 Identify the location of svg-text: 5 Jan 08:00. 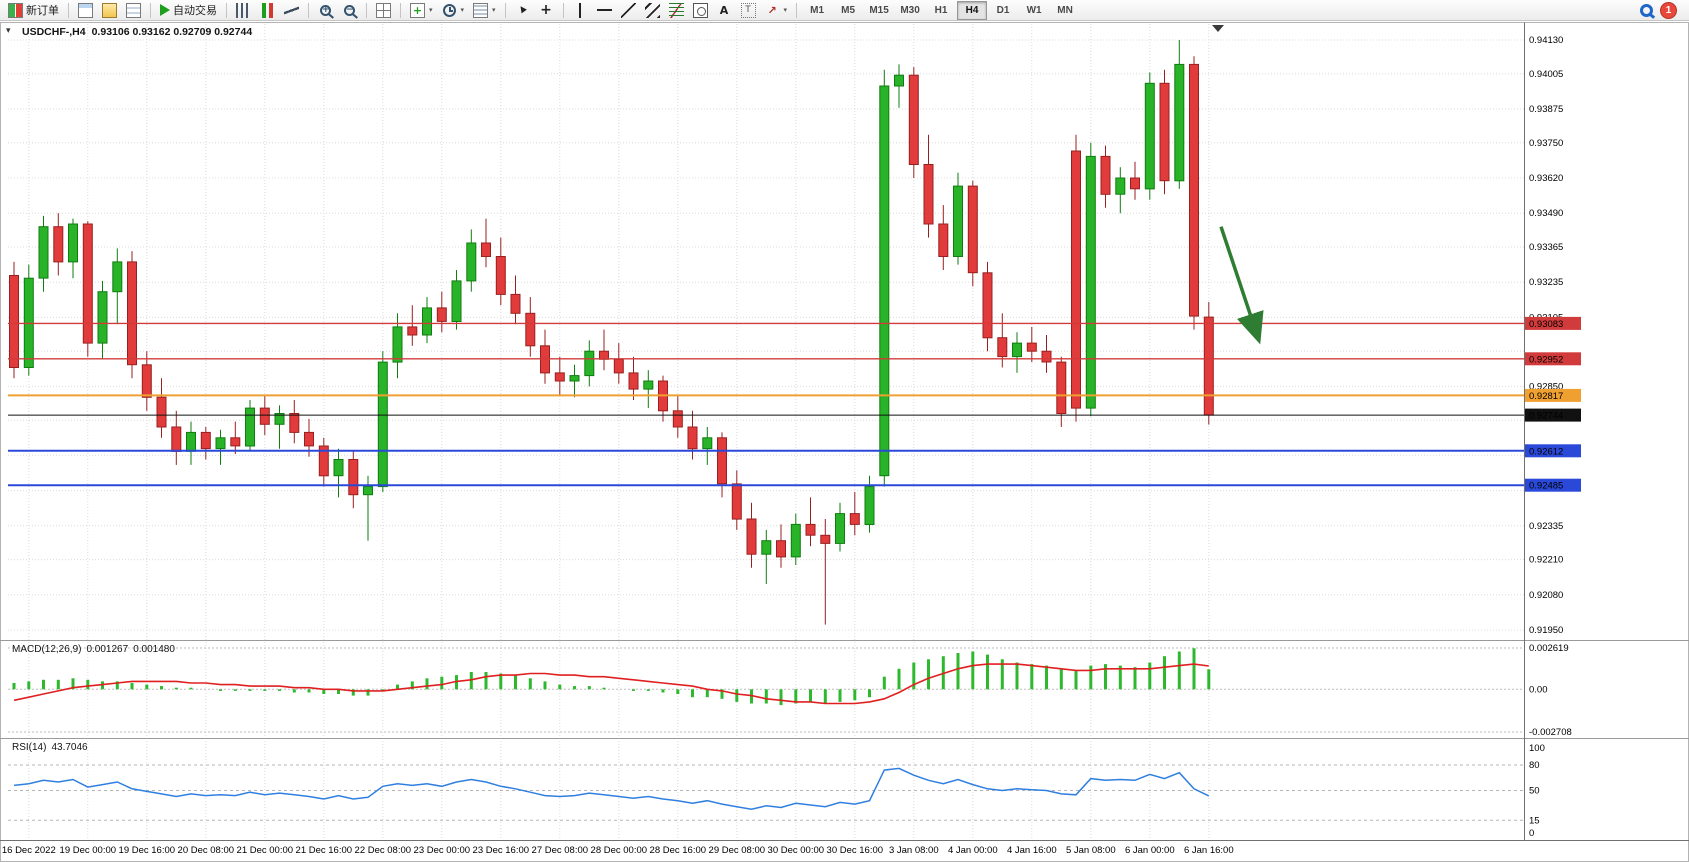
(1091, 850).